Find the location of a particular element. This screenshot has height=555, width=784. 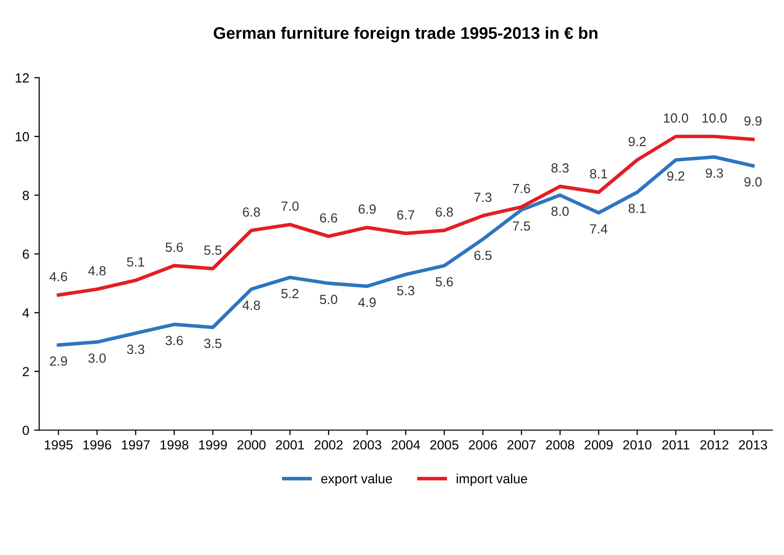

x-tick-label: 2007 is located at coordinates (521, 445).